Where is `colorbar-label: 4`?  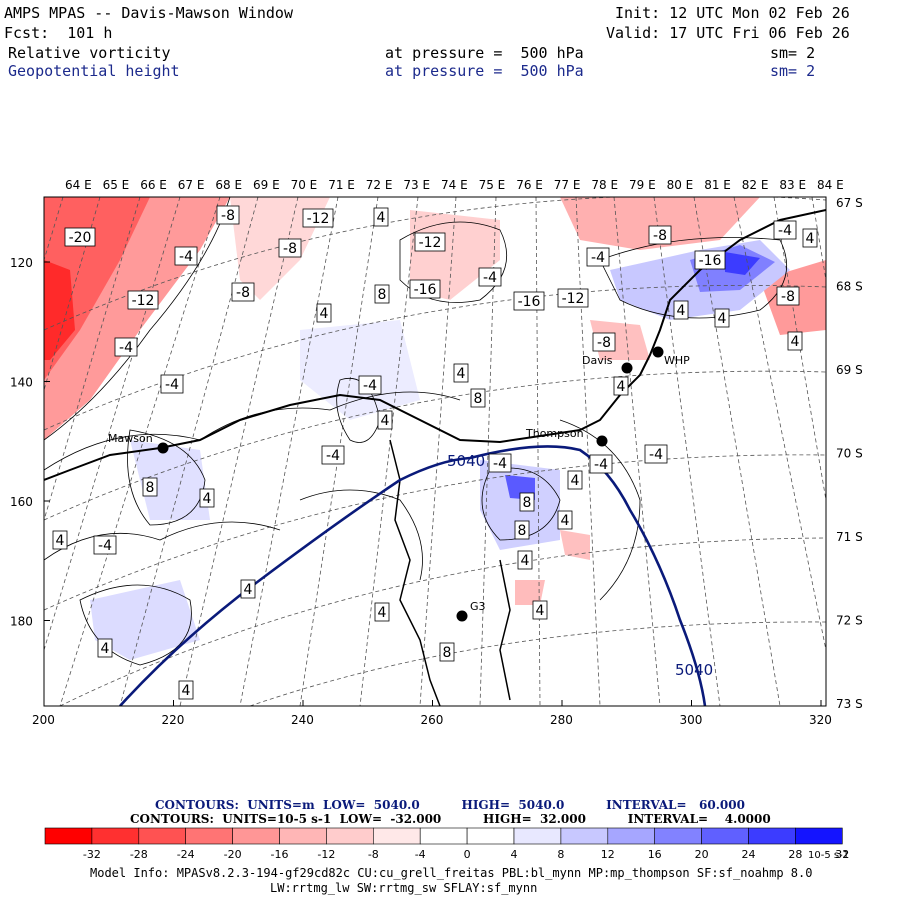
colorbar-label: 4 is located at coordinates (514, 854).